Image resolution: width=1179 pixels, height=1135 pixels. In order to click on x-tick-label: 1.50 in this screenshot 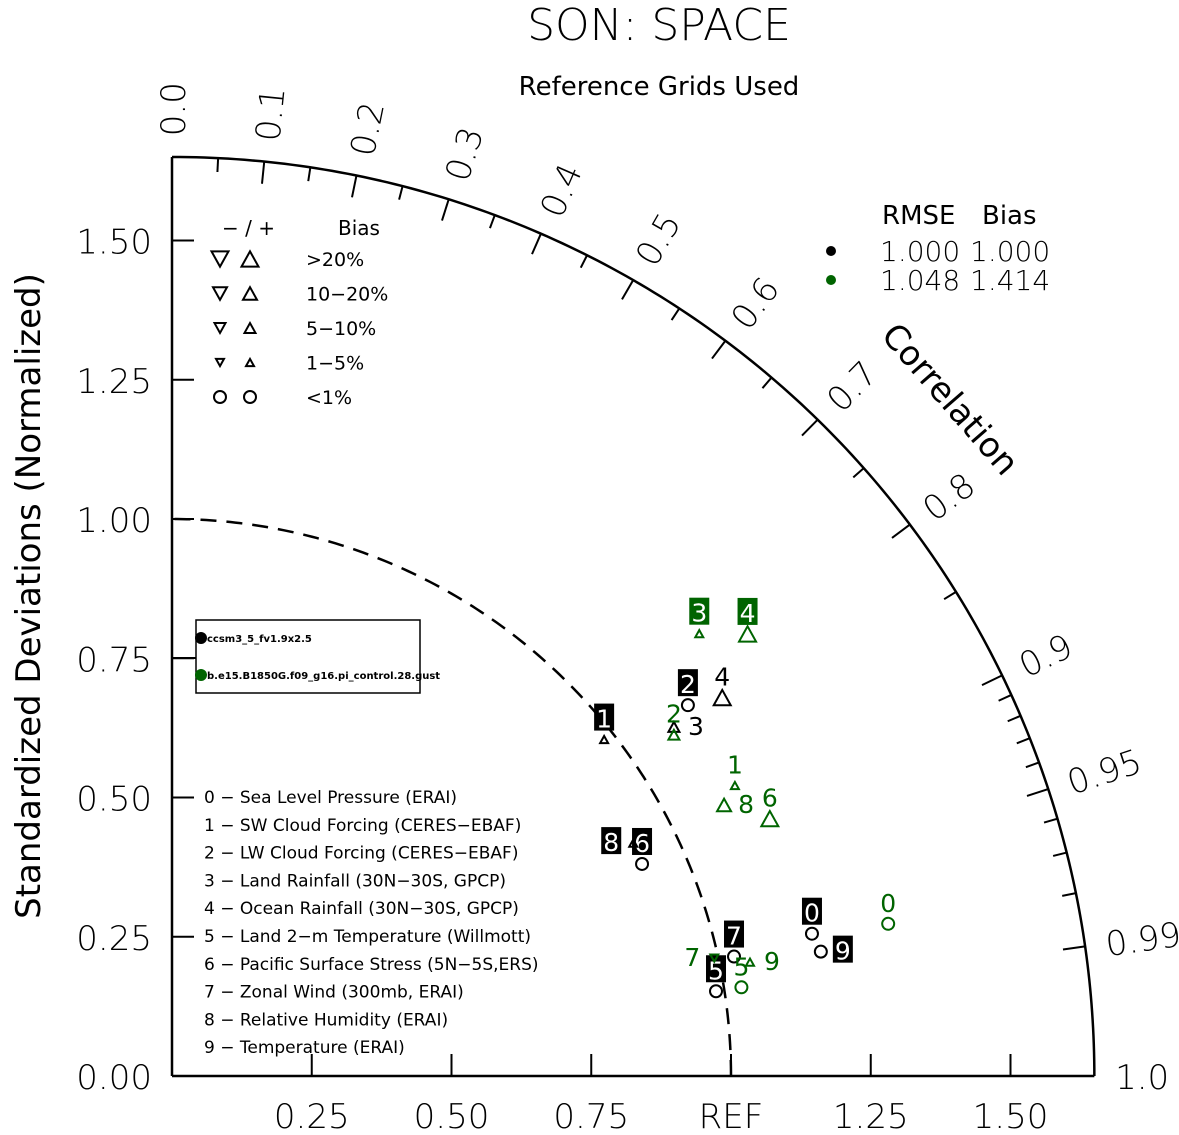, I will do `click(1011, 1116)`.